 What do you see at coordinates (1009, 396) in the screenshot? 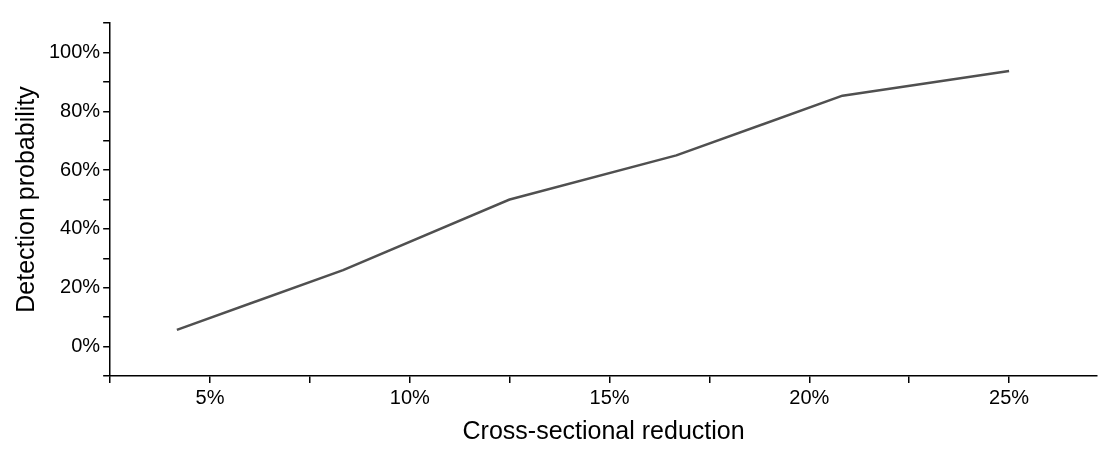
I see `x-tick-label: 25%` at bounding box center [1009, 396].